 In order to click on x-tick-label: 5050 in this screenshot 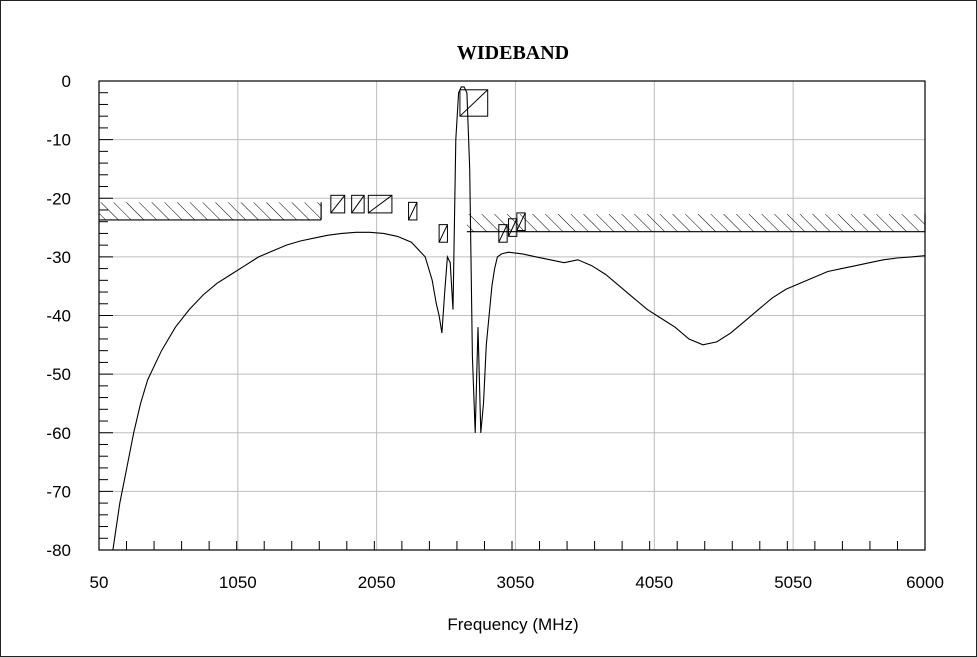, I will do `click(793, 582)`.